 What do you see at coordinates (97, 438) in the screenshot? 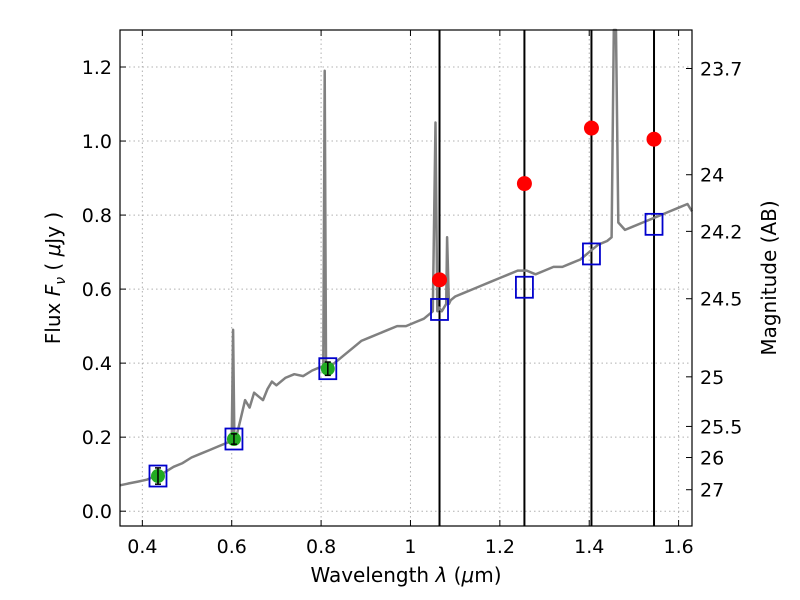
I see `y-tick-label: 0.2` at bounding box center [97, 438].